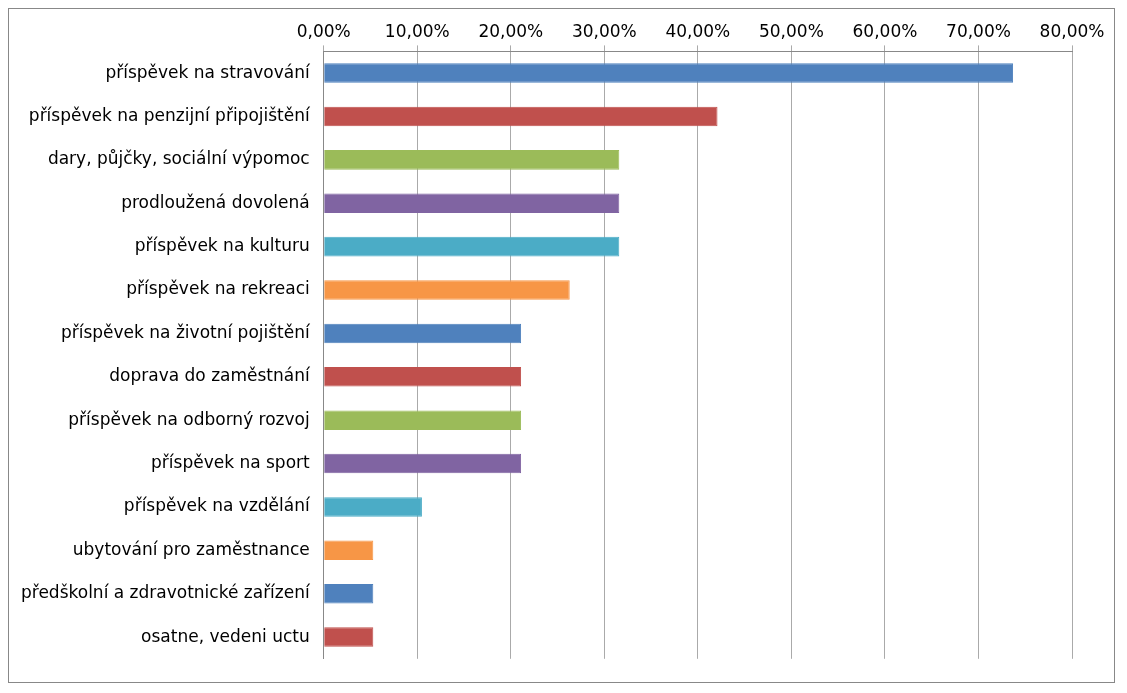 Image resolution: width=1127 pixels, height=693 pixels. I want to click on x-tick-label: 60,00%, so click(885, 30).